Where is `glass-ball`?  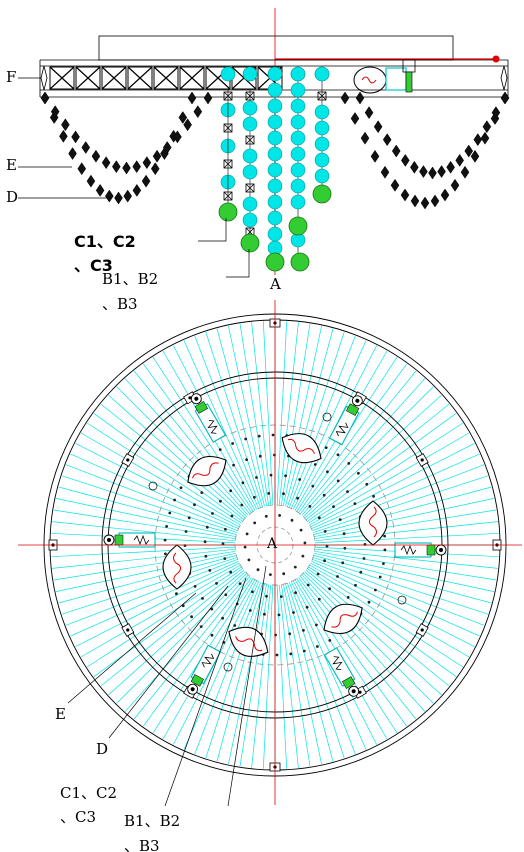
glass-ball is located at coordinates (322, 194).